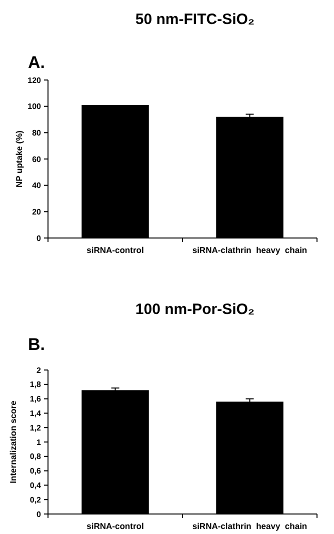 The width and height of the screenshot is (334, 534). Describe the element at coordinates (195, 309) in the screenshot. I see `chart-title: 100 nm-Por-SiO₂` at that location.